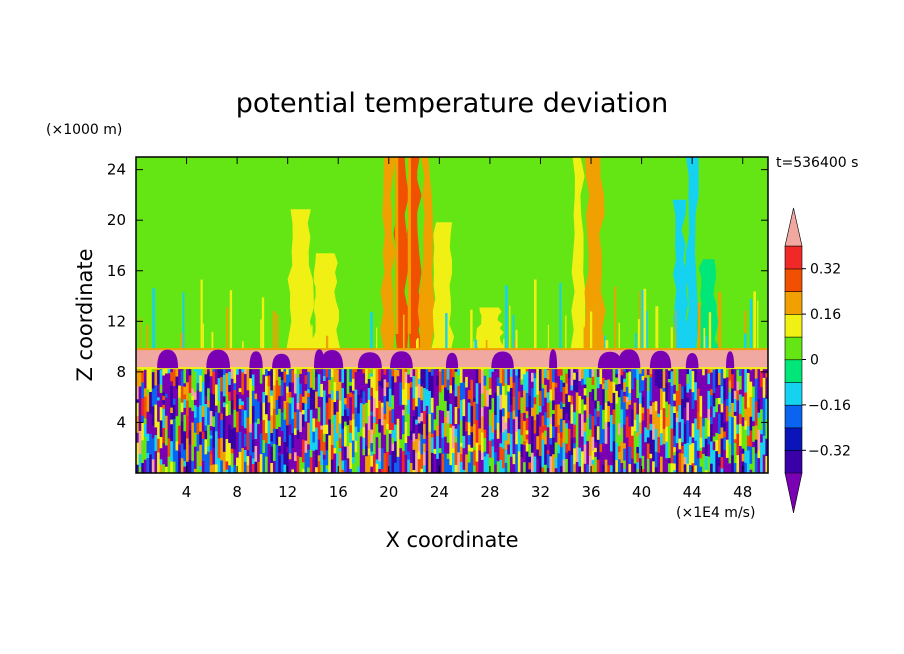 This screenshot has width=904, height=654. What do you see at coordinates (121, 422) in the screenshot?
I see `y-tick-label: 4` at bounding box center [121, 422].